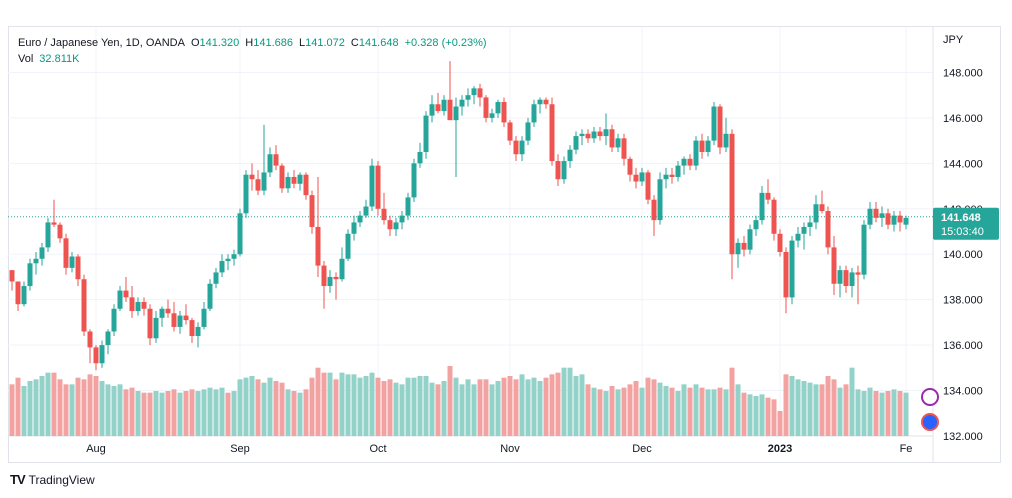  I want to click on legend-vol-label: Vol, so click(26, 59).